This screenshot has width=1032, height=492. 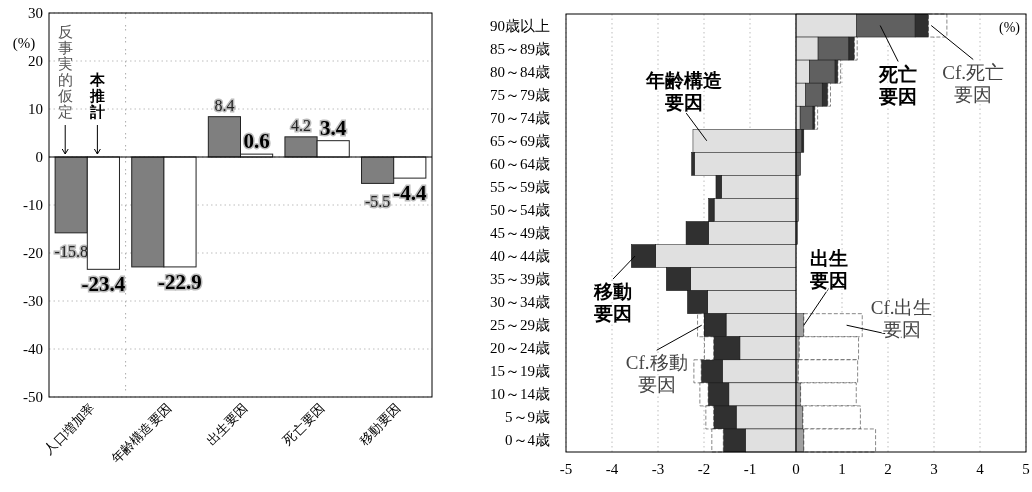 What do you see at coordinates (973, 83) in the screenshot?
I see `annotation: Cf.死亡要因` at bounding box center [973, 83].